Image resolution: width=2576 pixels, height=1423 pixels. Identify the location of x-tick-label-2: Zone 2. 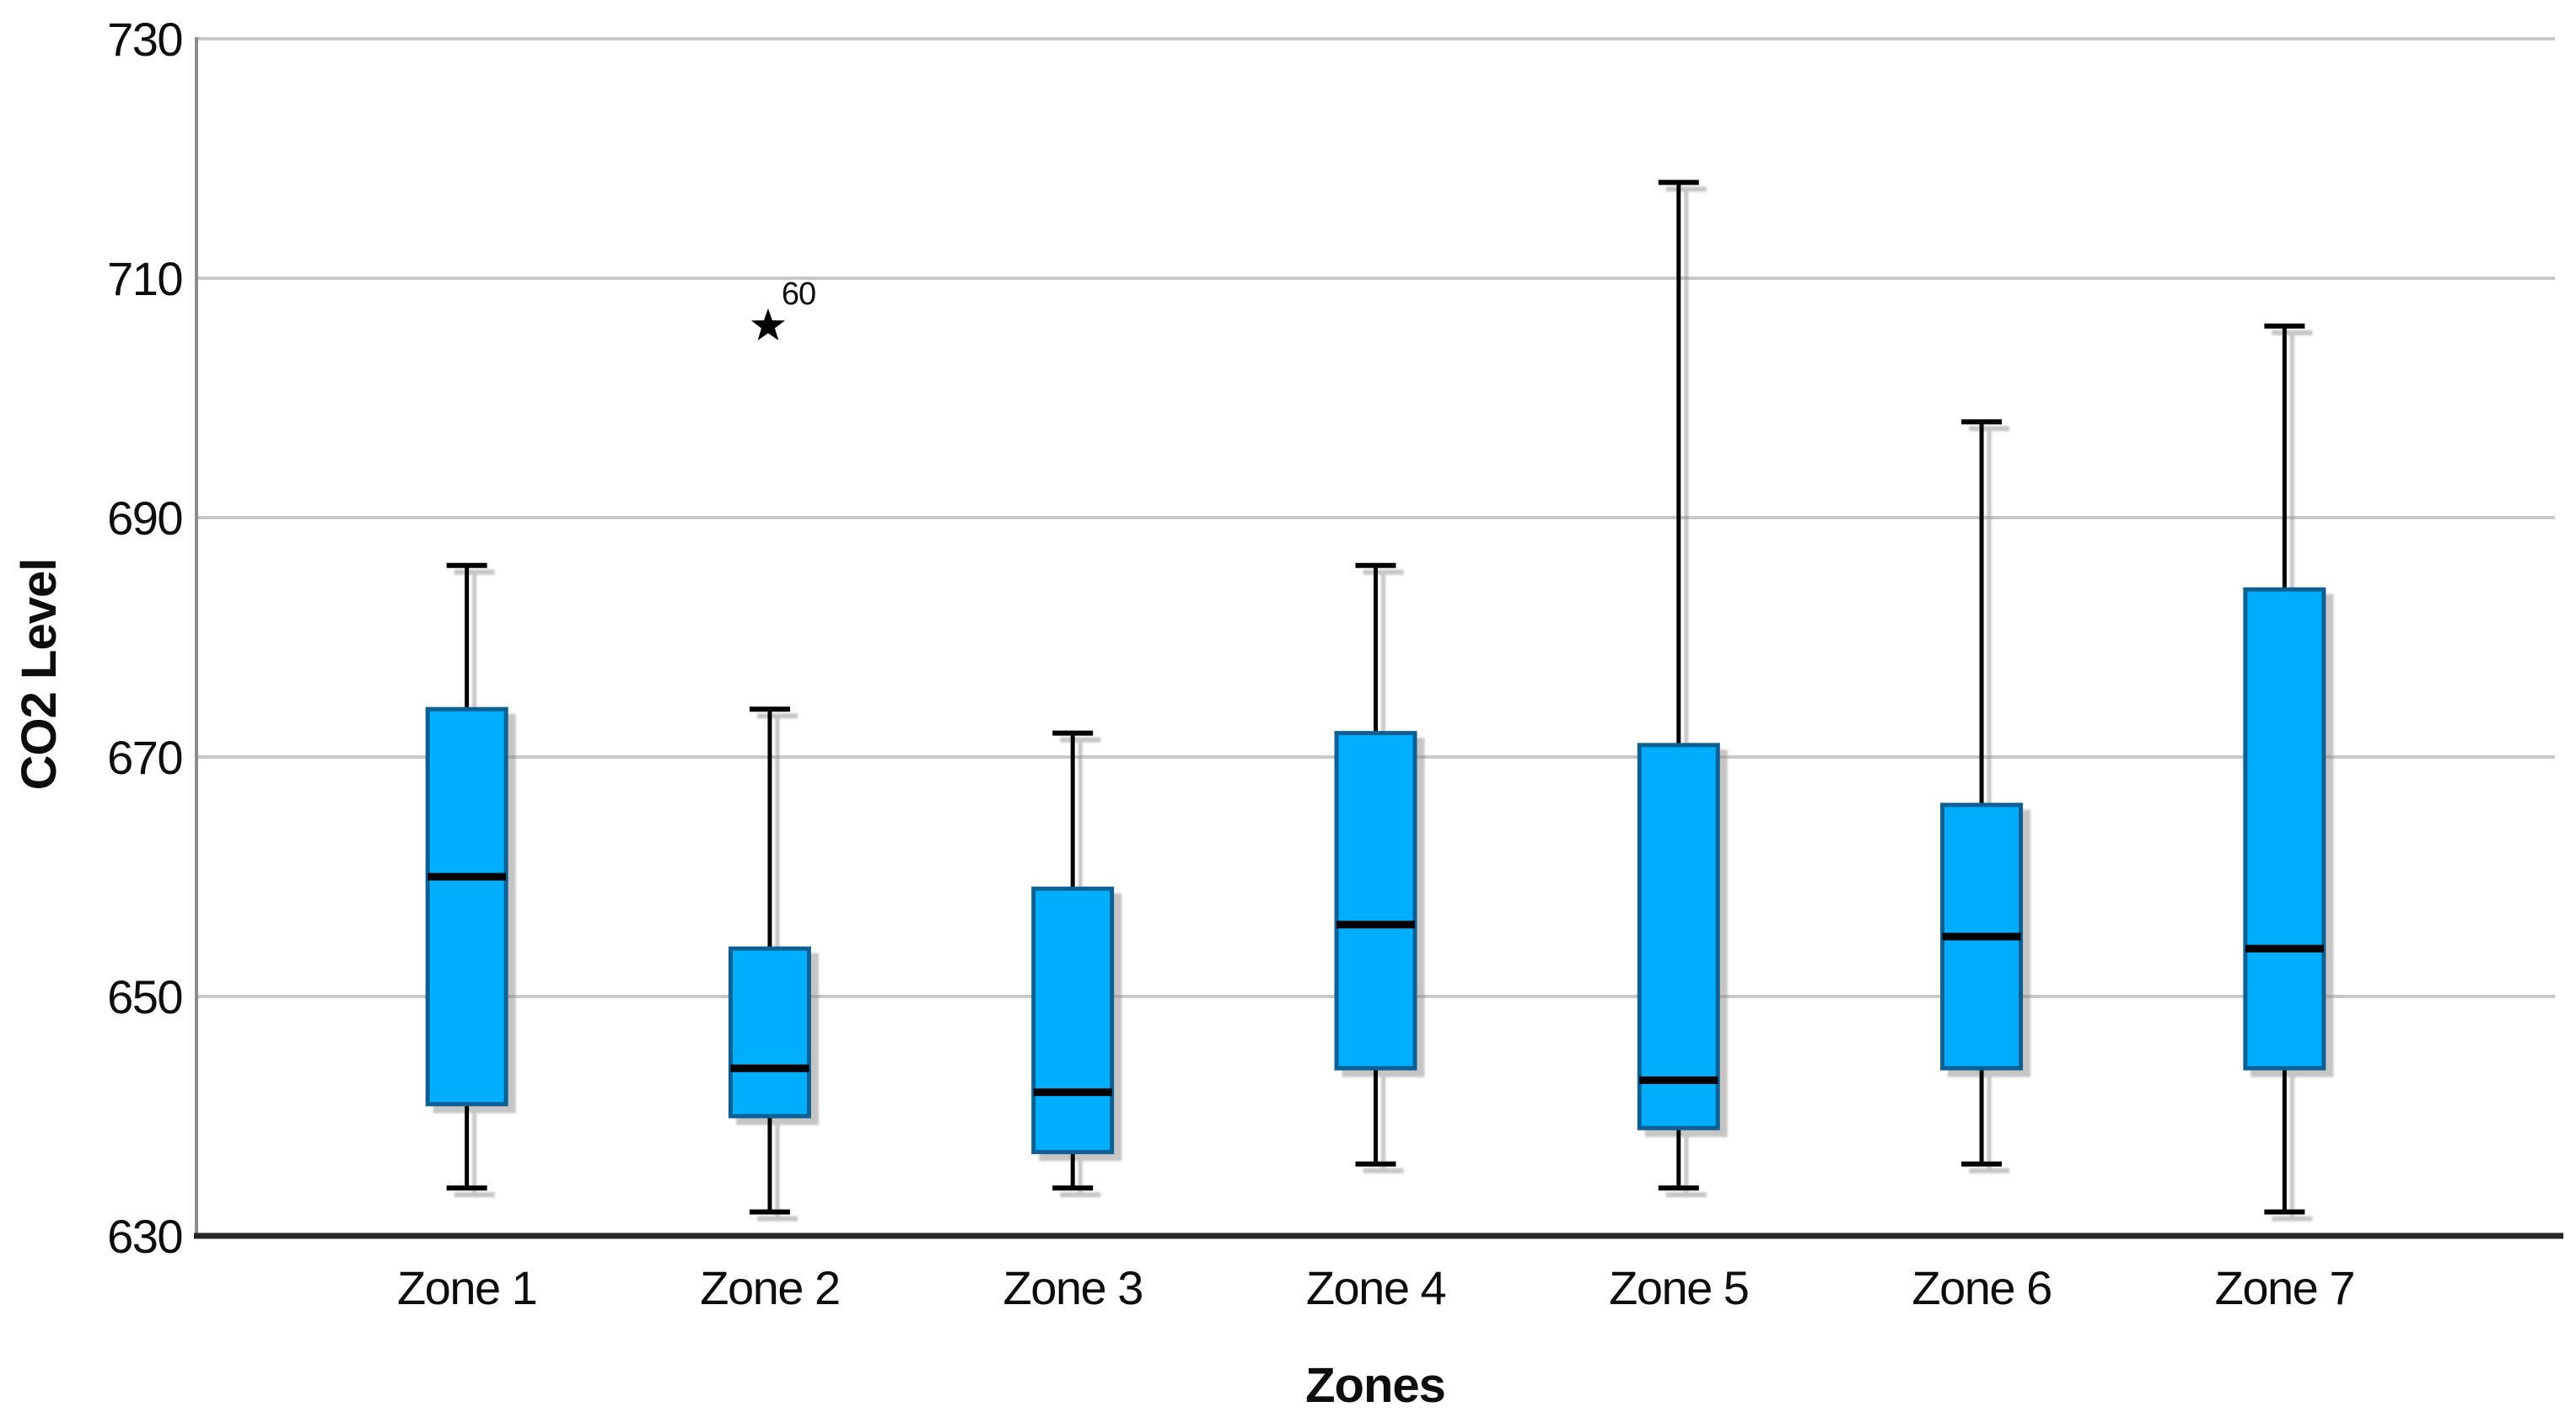
(770, 1288).